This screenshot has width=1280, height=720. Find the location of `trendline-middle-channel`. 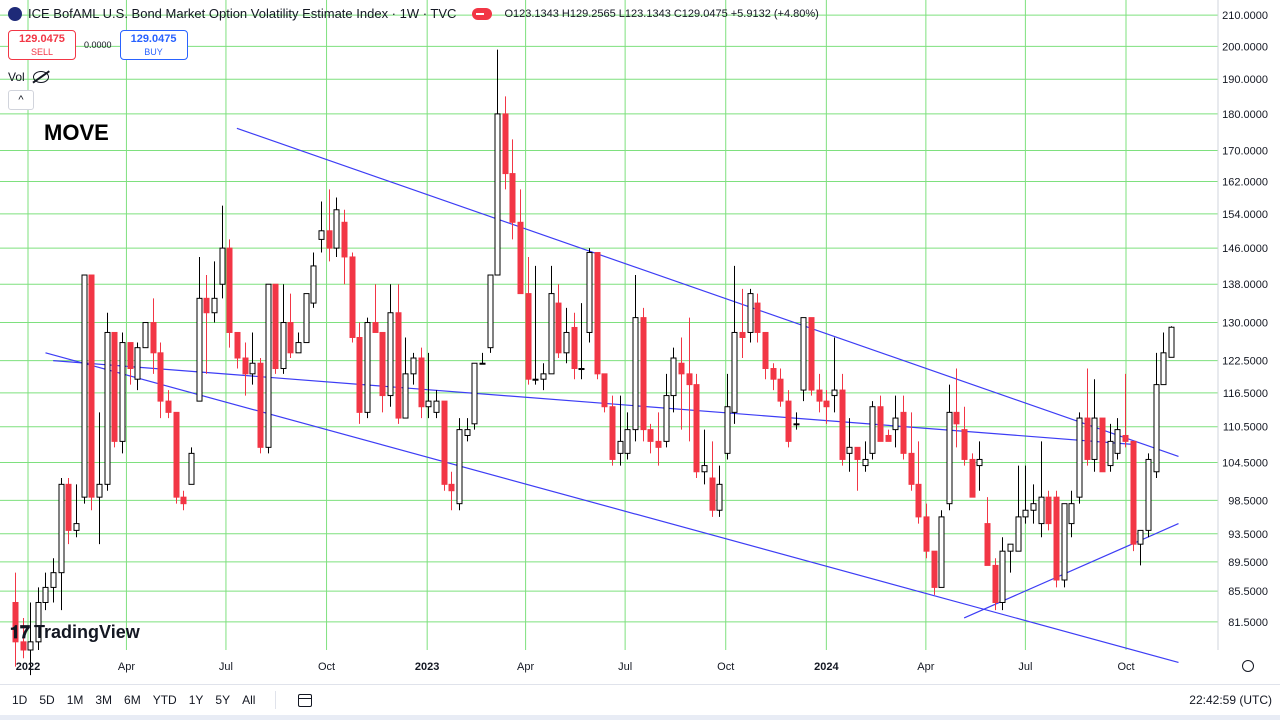

trendline-middle-channel is located at coordinates (593, 402).